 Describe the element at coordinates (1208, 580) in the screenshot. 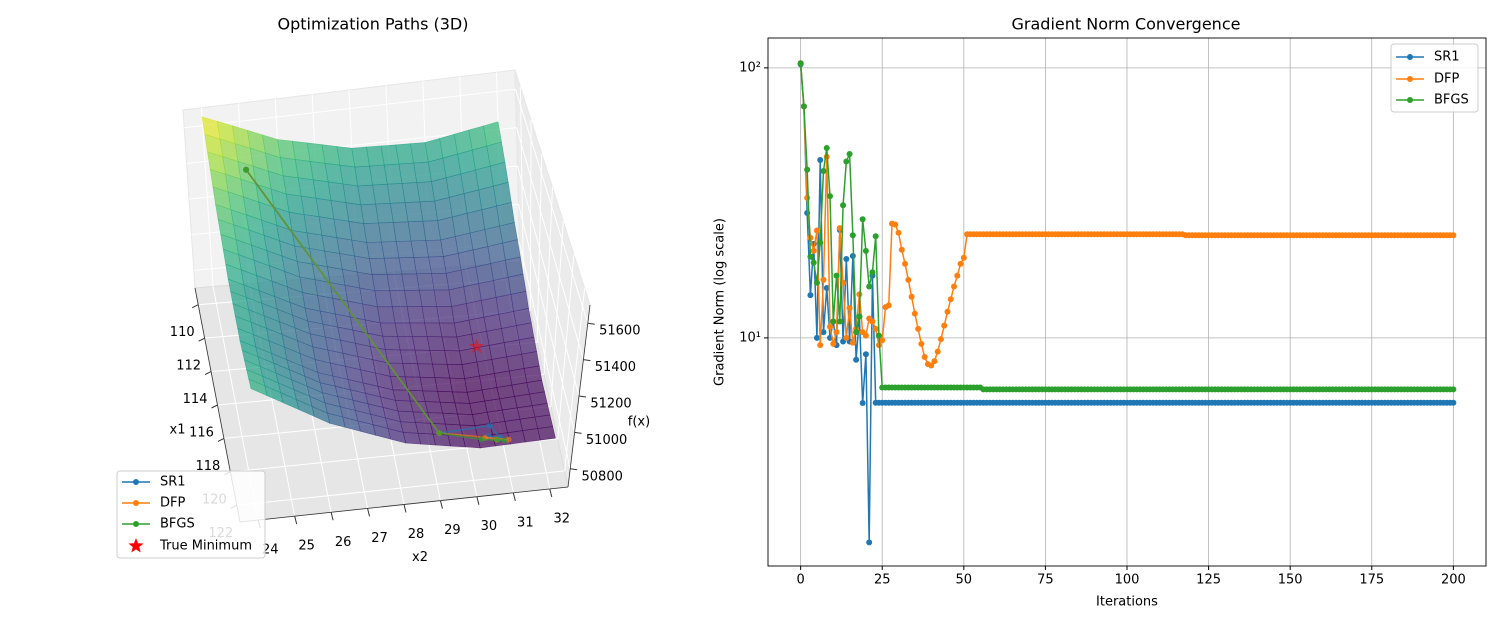

I see `x-tick-label: 125` at that location.